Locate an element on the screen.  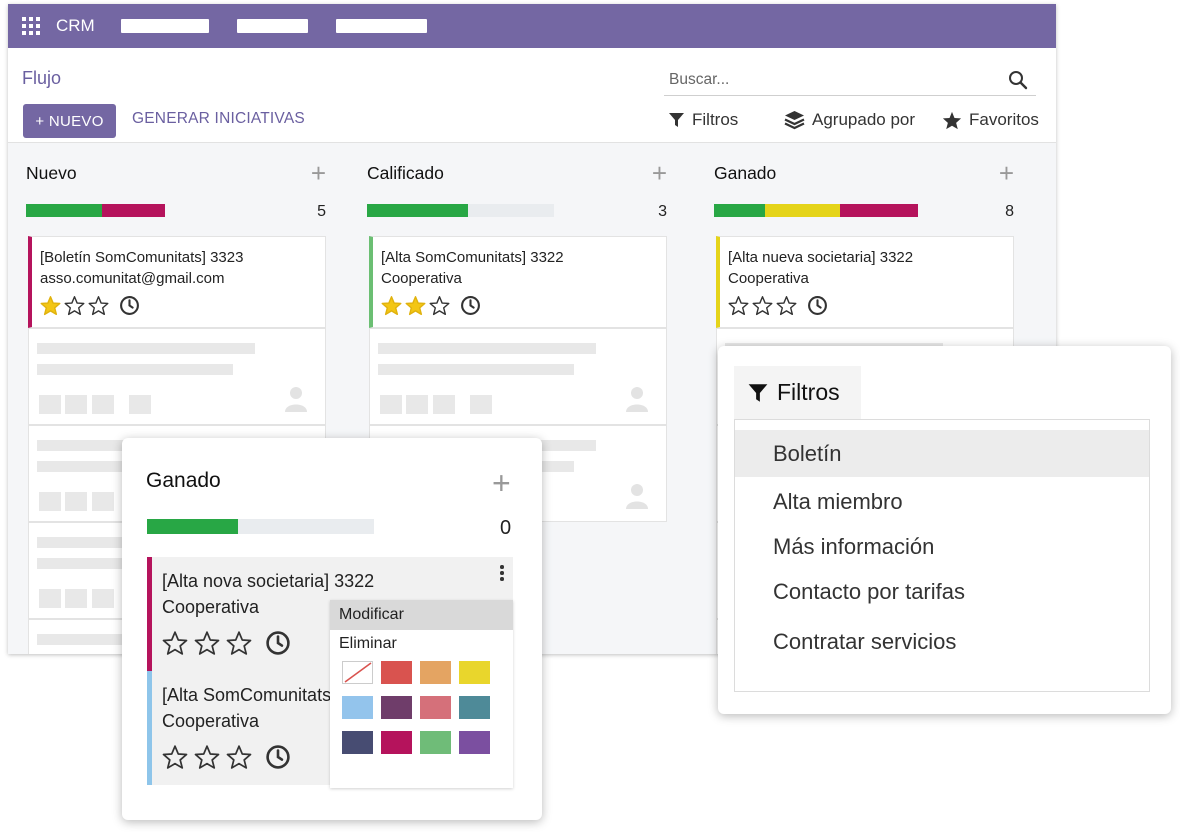
filter-option: Boletín is located at coordinates (942, 453).